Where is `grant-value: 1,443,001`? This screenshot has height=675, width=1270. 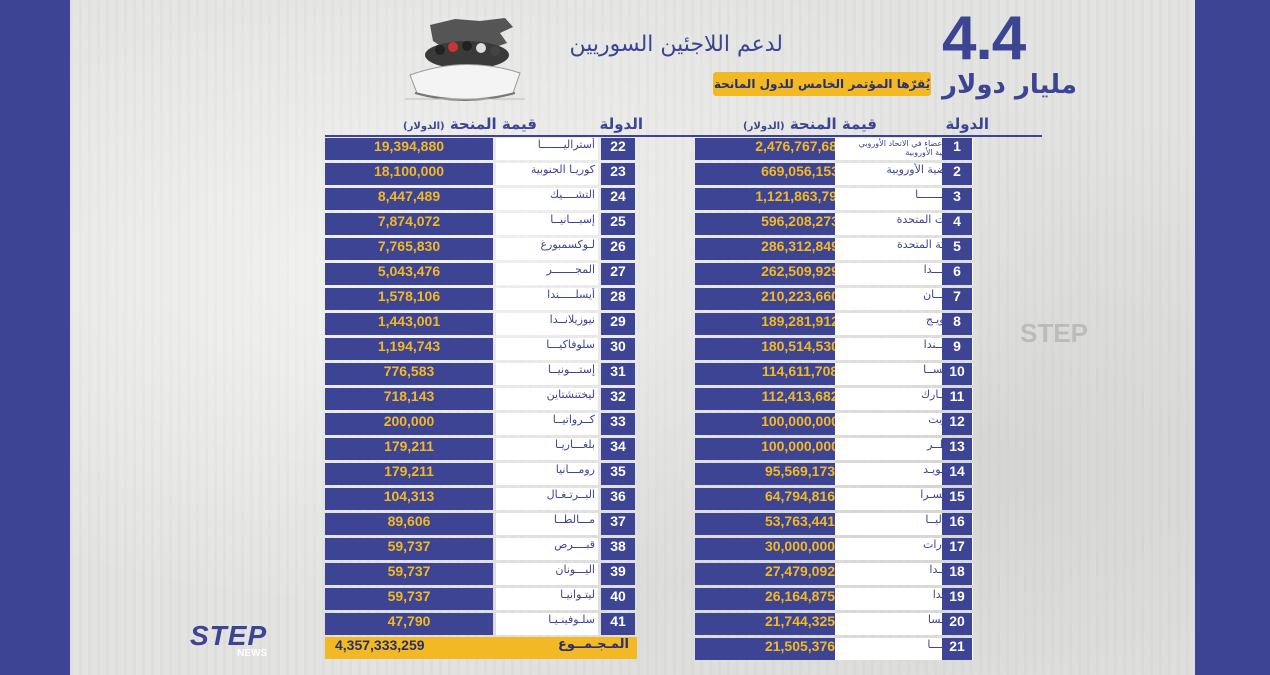 grant-value: 1,443,001 is located at coordinates (409, 324).